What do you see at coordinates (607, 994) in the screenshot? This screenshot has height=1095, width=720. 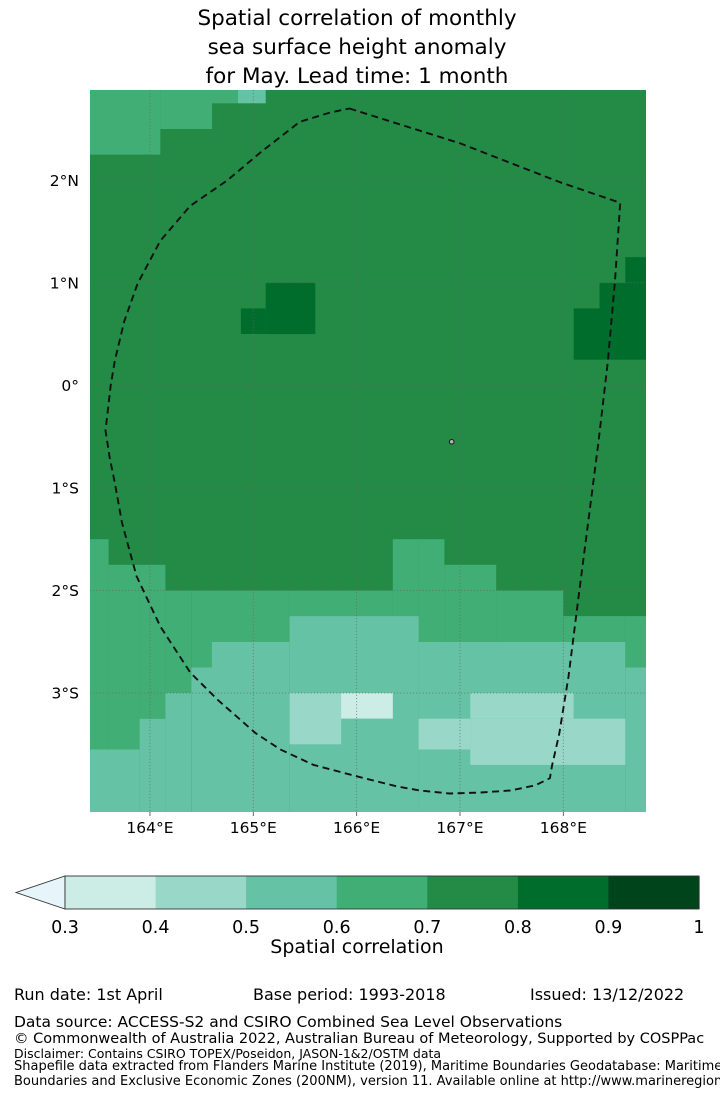 I see `issued-text: Issued: 13/12/2022` at bounding box center [607, 994].